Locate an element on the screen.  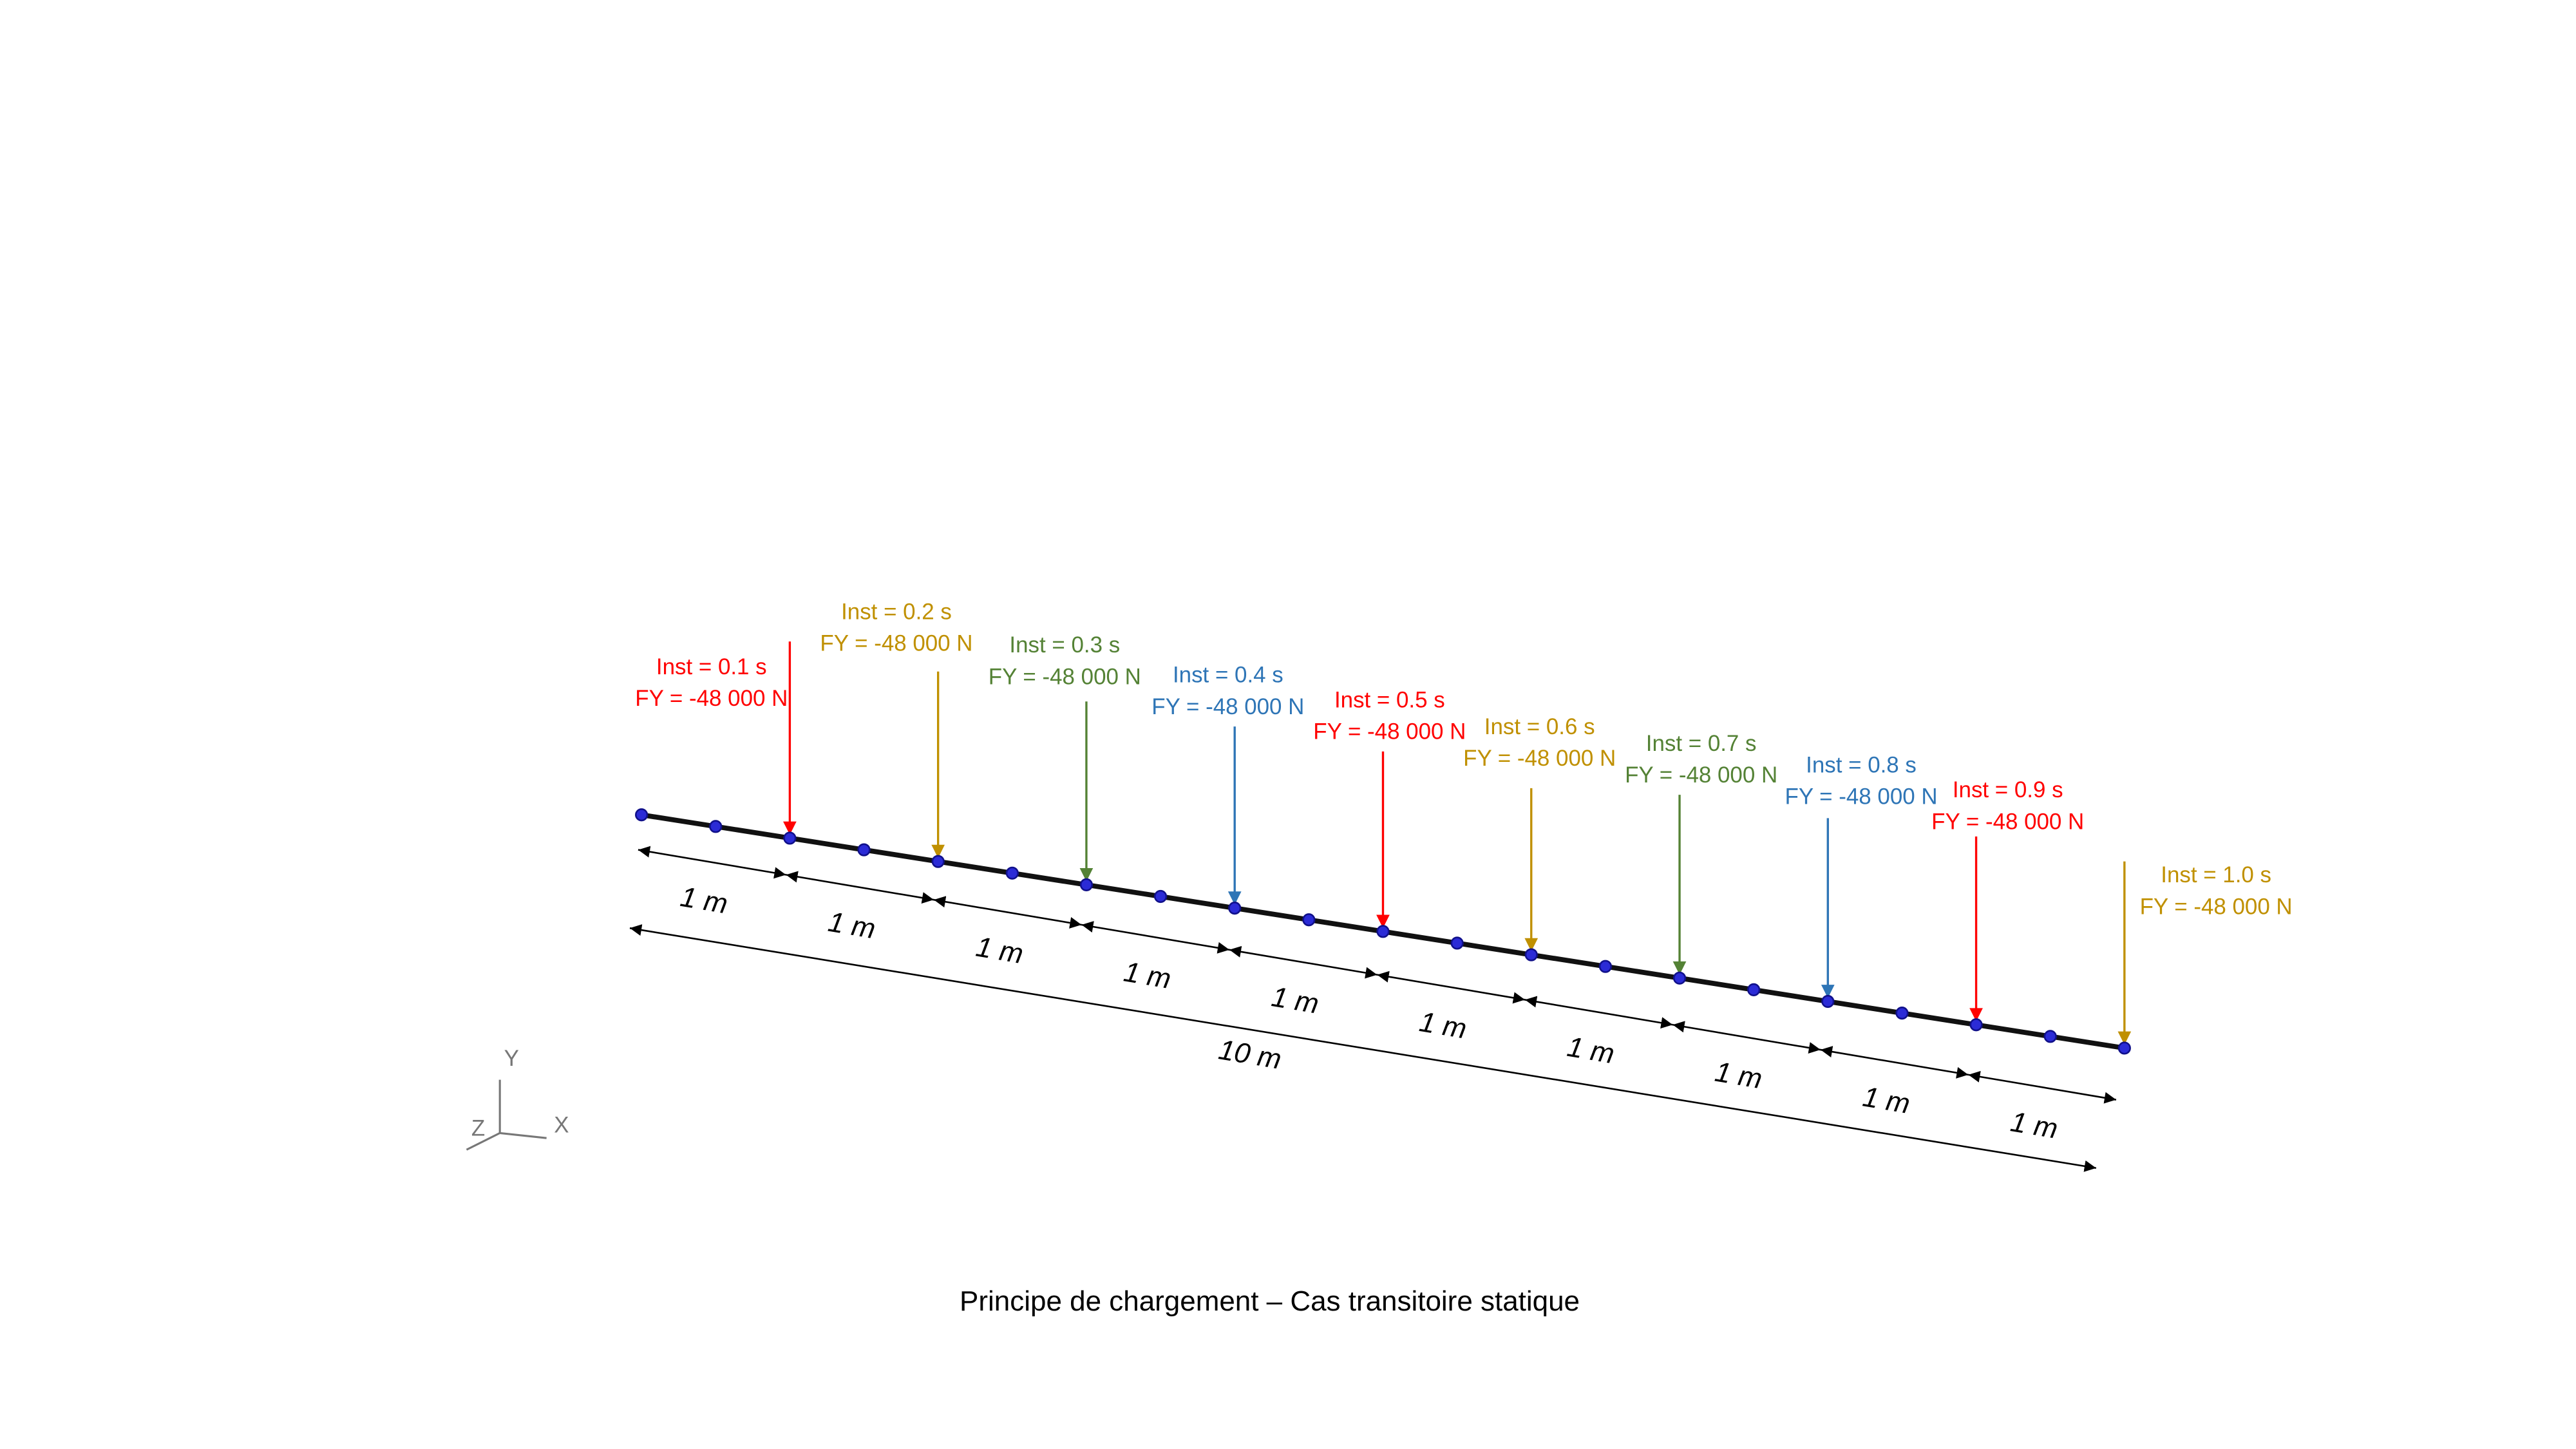
load-inst: Inst = 0.9 s is located at coordinates (2008, 789).